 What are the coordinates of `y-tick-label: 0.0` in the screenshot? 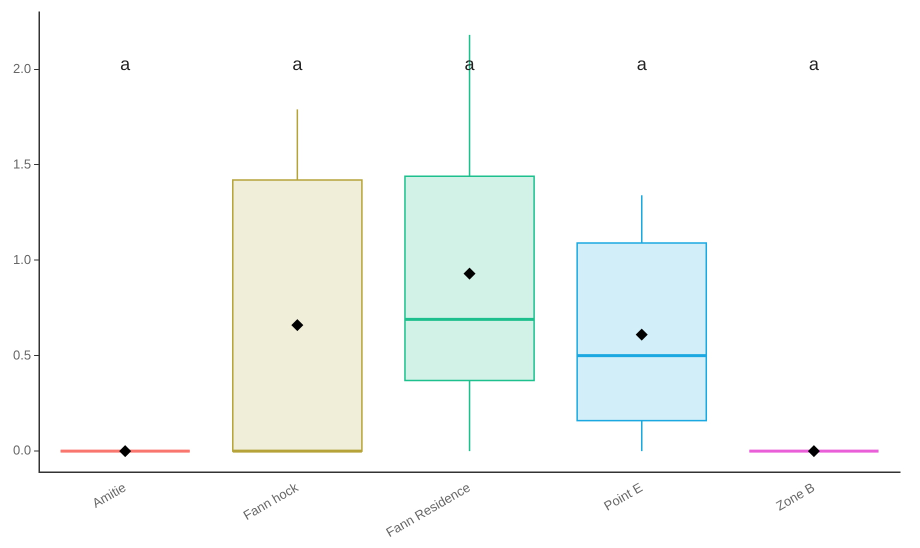 It's located at (22, 450).